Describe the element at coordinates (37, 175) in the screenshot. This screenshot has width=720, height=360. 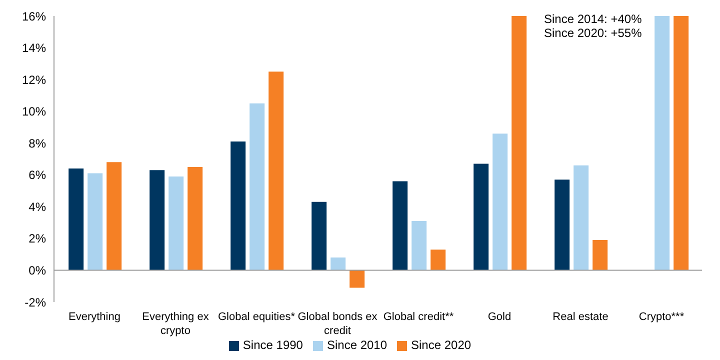
I see `y-tick-label: 6%` at that location.